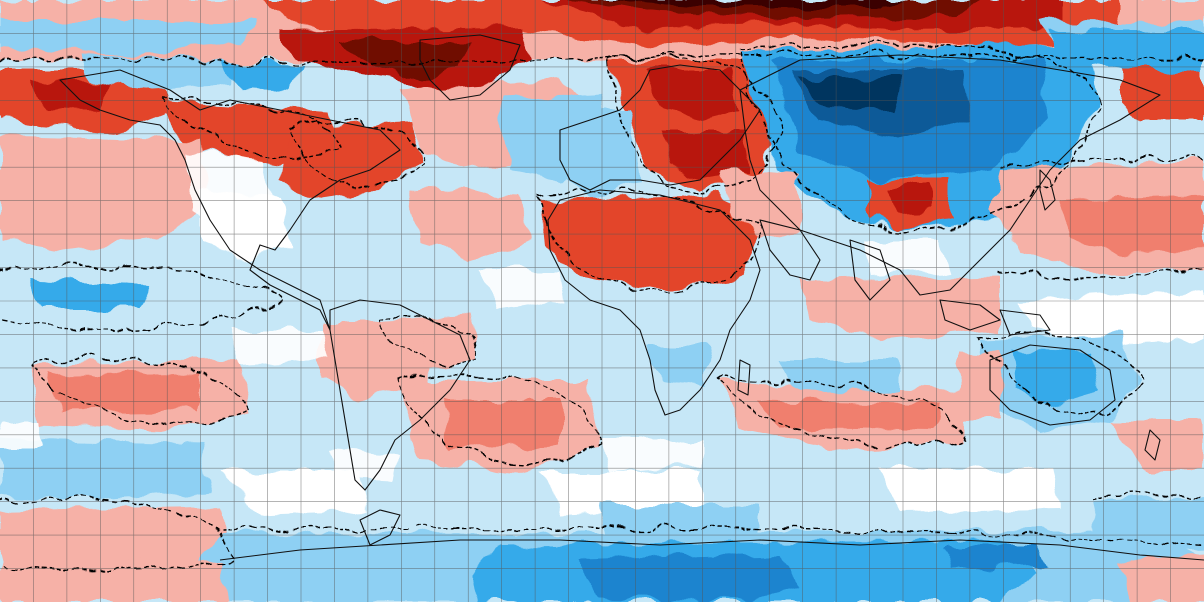 This screenshot has width=1204, height=602. I want to click on antarctic-anomaly, so click(602, 566).